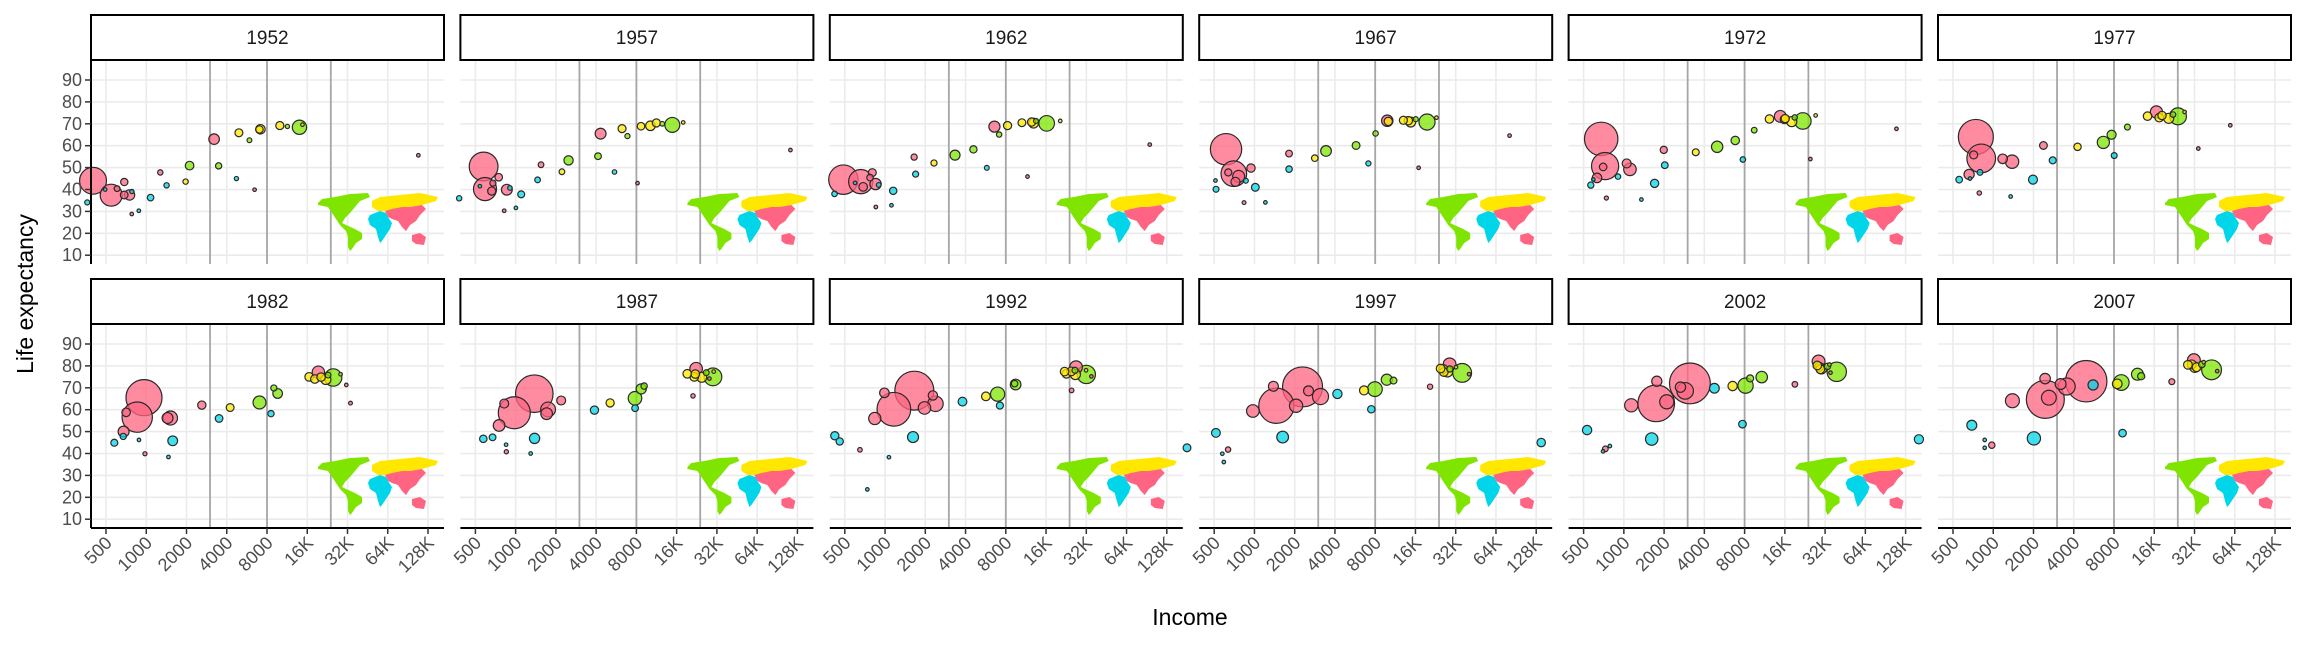 The width and height of the screenshot is (2304, 650). I want to click on map-region-americas, so click(713, 486).